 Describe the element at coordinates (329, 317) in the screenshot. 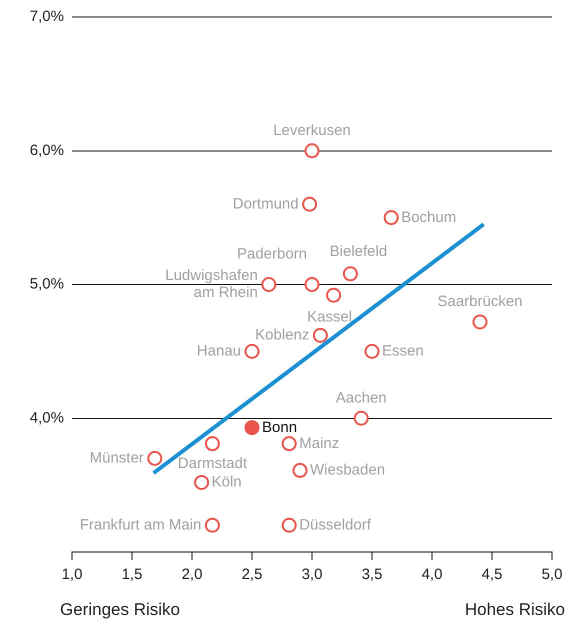

I see `annotation: Kassel` at that location.